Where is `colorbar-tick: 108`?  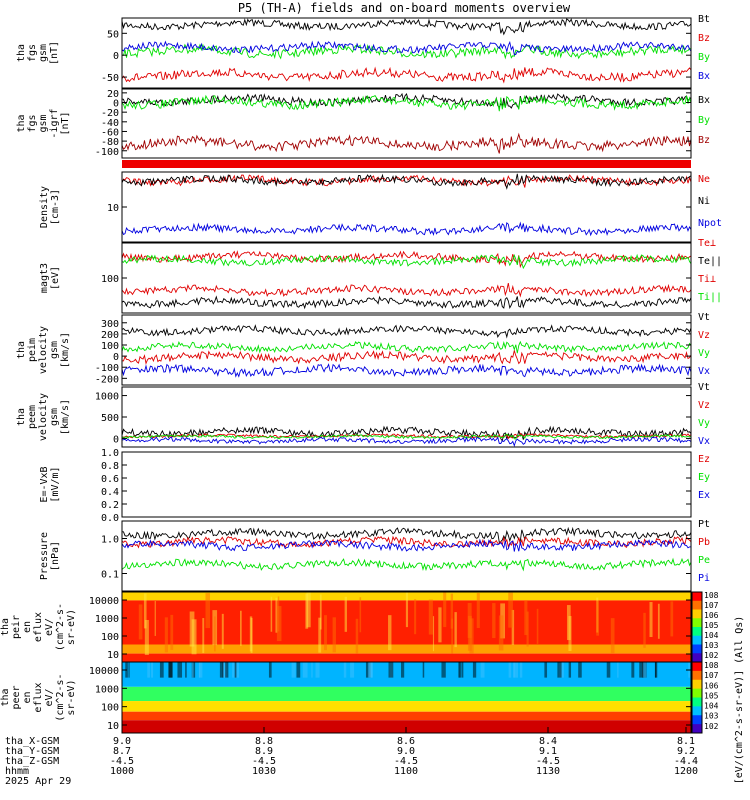 colorbar-tick: 108 is located at coordinates (711, 665).